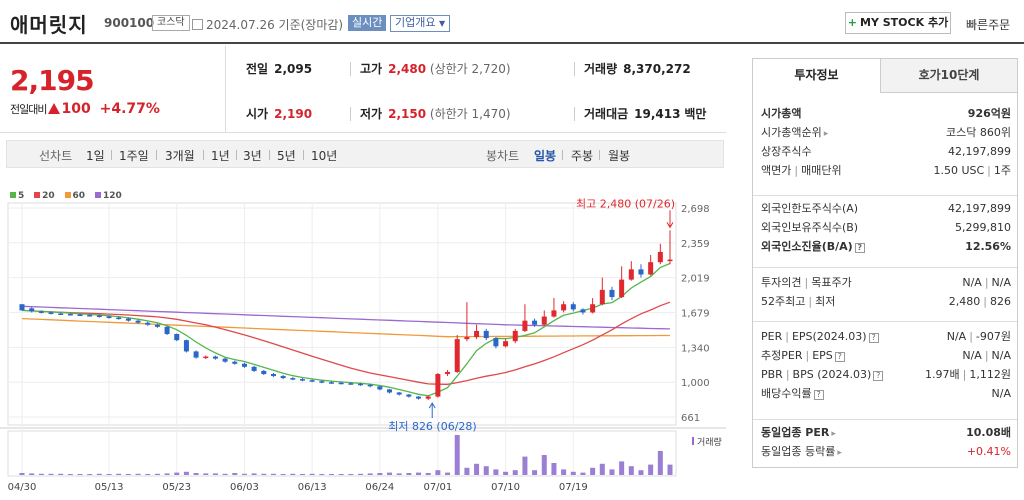 This screenshot has width=1024, height=500. What do you see at coordinates (886, 393) in the screenshot?
I see `info-row: 배당수익률? N/A` at bounding box center [886, 393].